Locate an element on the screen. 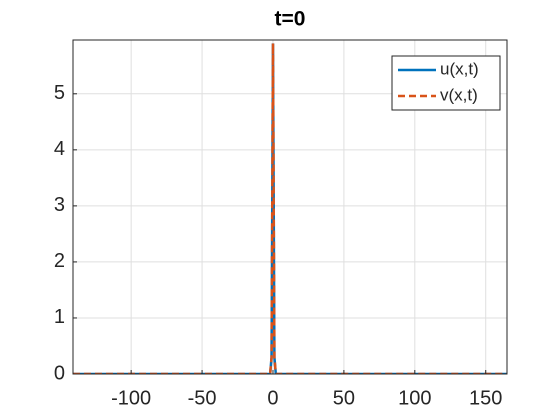  y-tick-label: 1 is located at coordinates (59, 317).